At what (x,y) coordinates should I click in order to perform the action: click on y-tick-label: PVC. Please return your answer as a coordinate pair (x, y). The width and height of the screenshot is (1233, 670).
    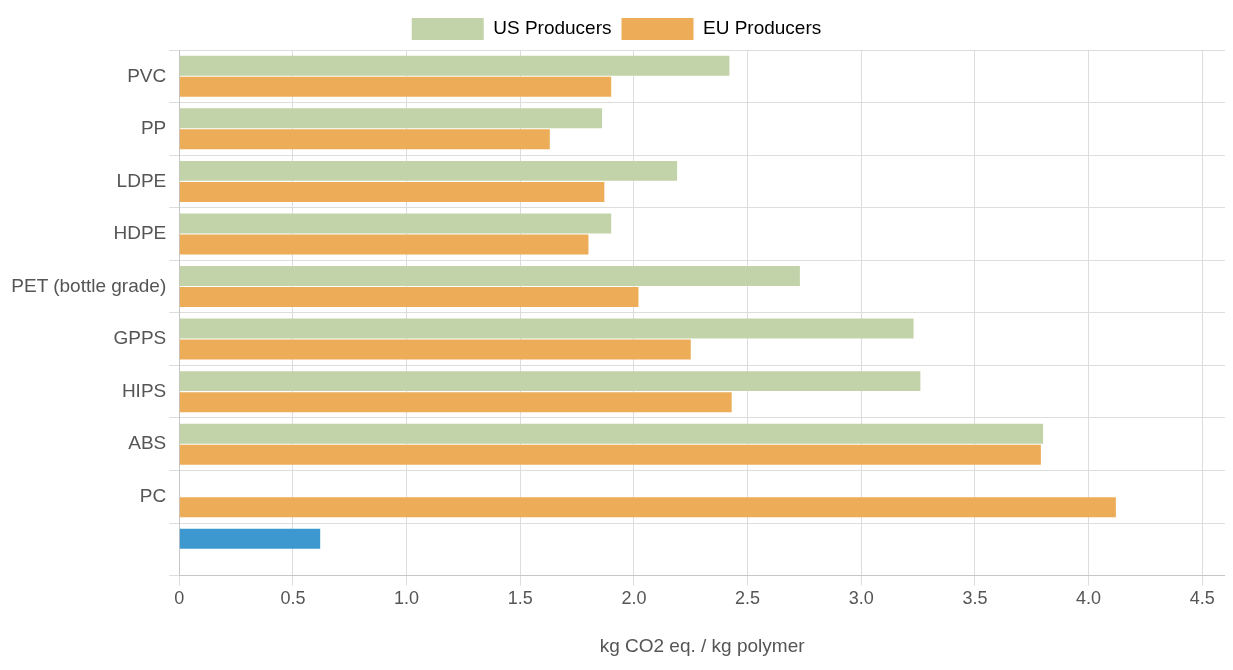
    Looking at the image, I should click on (147, 75).